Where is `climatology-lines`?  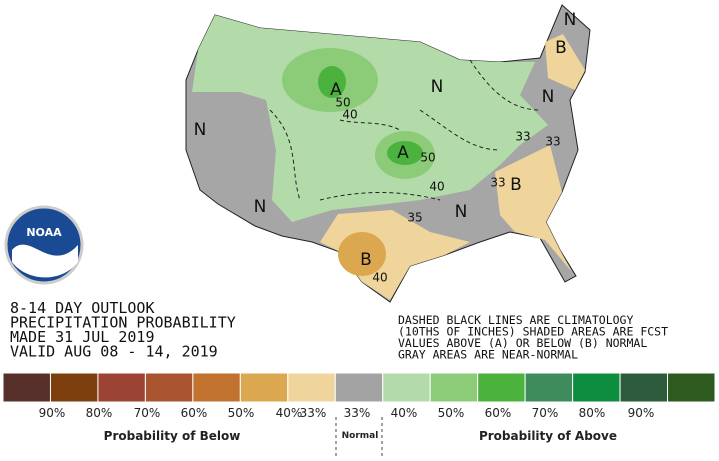 climatology-lines is located at coordinates (405, 130).